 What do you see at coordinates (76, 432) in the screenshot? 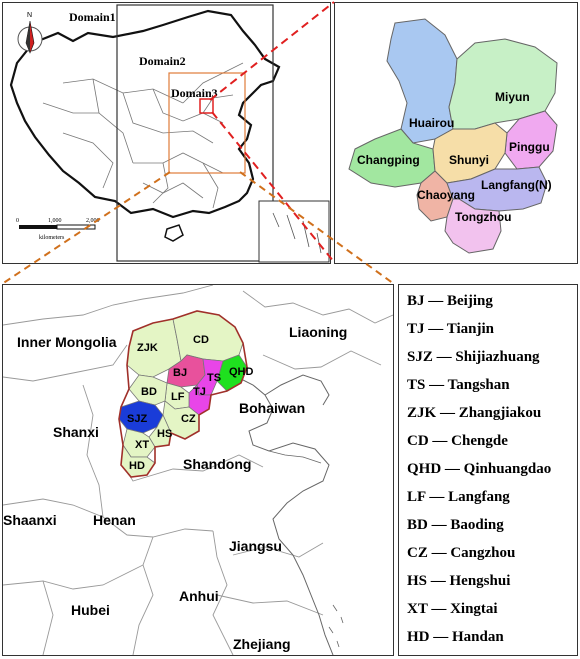
I see `province-label-shanxi: Shanxi` at bounding box center [76, 432].